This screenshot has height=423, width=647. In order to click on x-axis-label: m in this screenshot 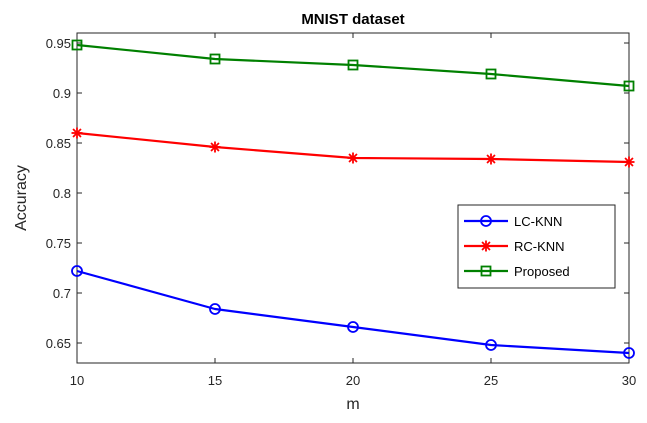, I will do `click(352, 404)`.